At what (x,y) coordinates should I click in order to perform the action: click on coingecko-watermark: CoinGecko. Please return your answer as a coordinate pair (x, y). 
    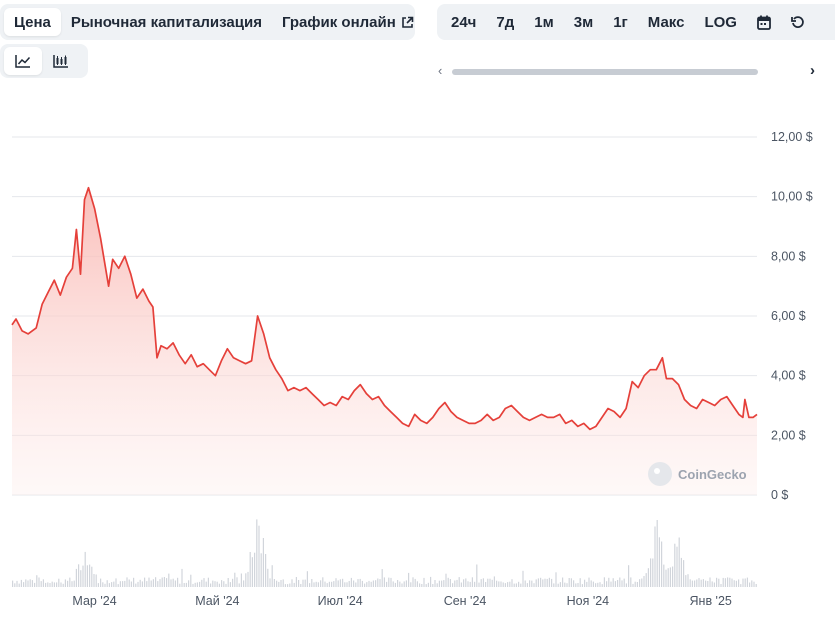
    Looking at the image, I should click on (697, 474).